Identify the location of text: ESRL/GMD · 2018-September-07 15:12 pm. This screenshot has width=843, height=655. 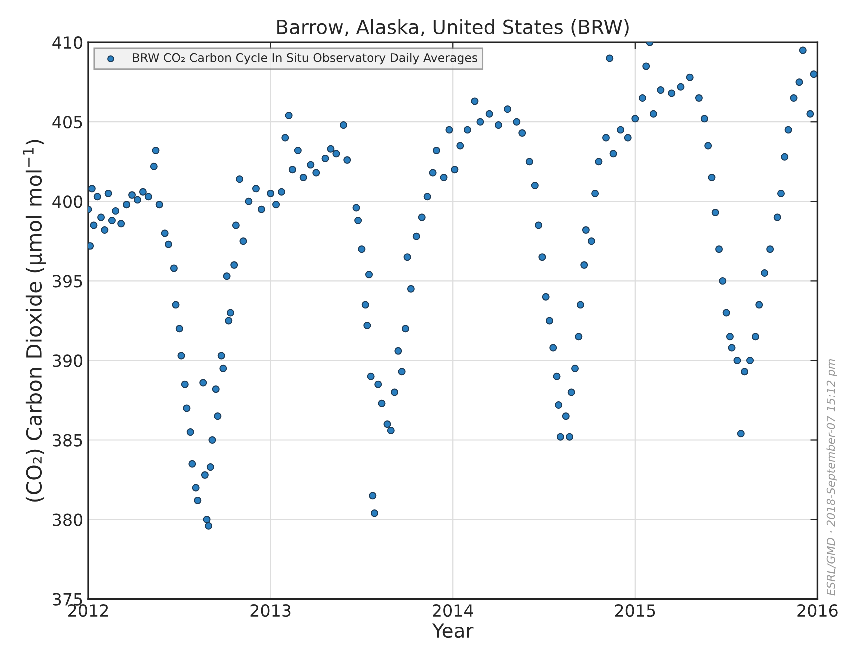
(832, 478).